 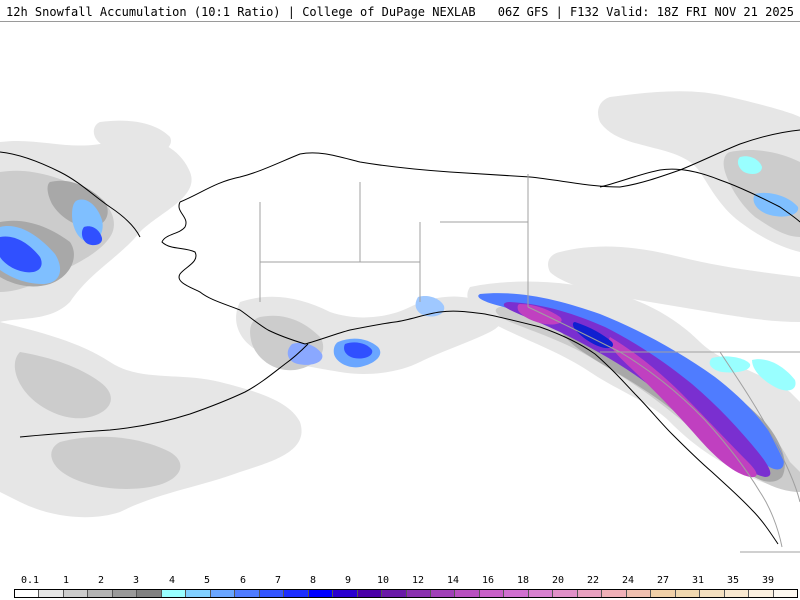 What do you see at coordinates (66, 580) in the screenshot?
I see `legend-label: 1` at bounding box center [66, 580].